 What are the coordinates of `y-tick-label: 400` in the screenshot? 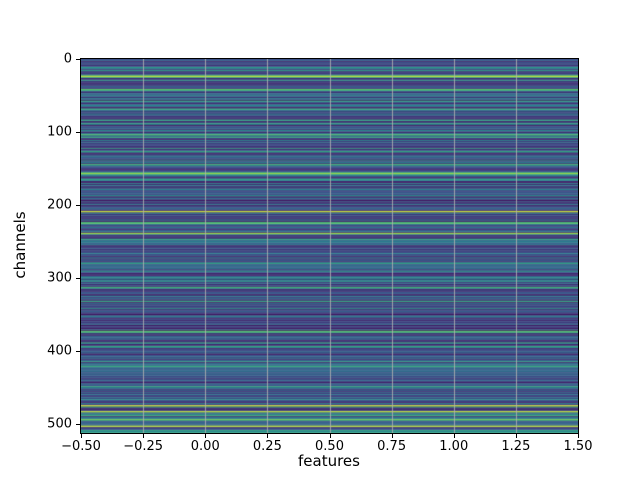 It's located at (59, 351).